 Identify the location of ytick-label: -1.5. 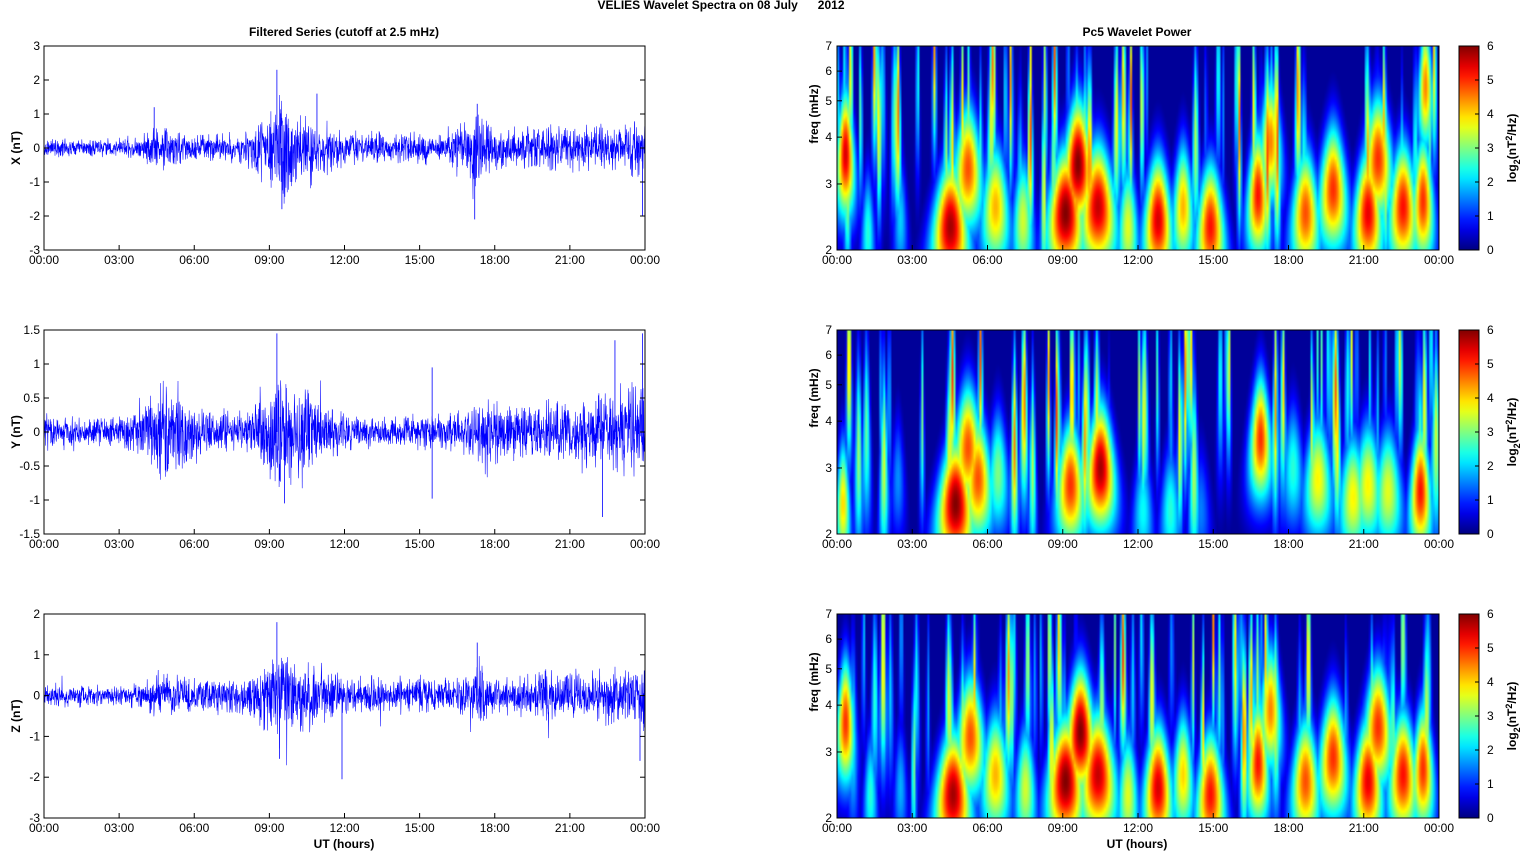
(29, 534).